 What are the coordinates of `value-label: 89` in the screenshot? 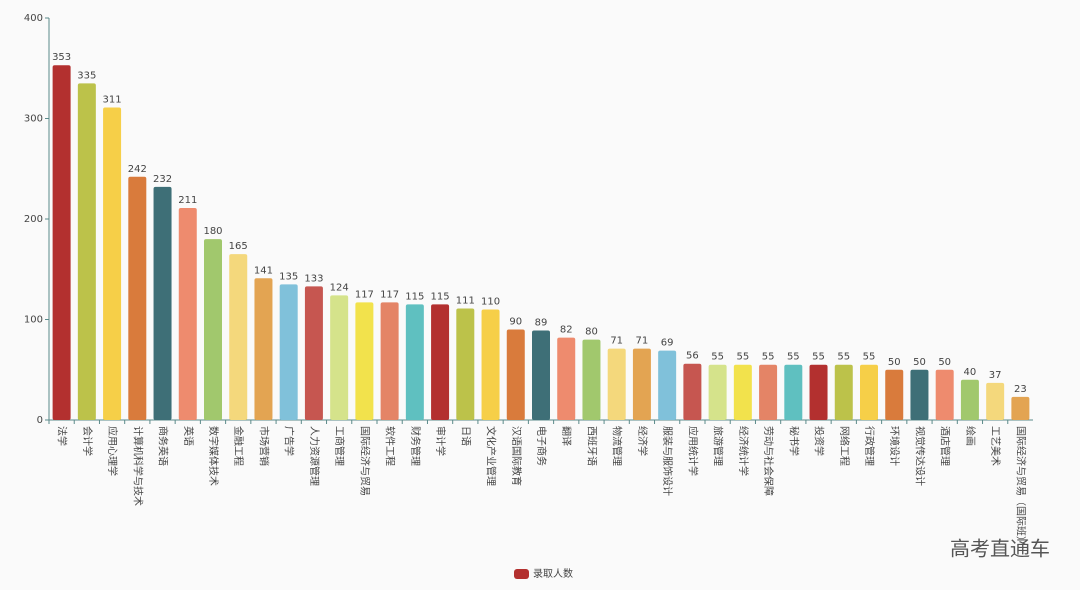 It's located at (541, 323).